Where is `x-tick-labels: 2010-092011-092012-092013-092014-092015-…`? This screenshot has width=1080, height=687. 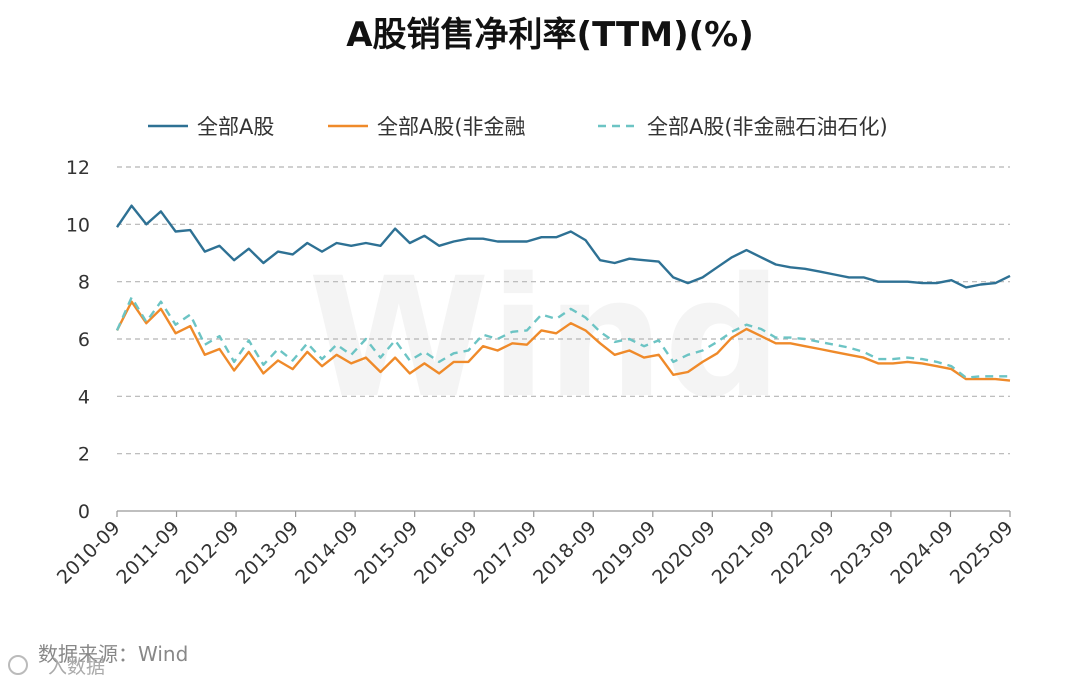 x-tick-labels: 2010-092011-092012-092013-092014-092015-… is located at coordinates (535, 553).